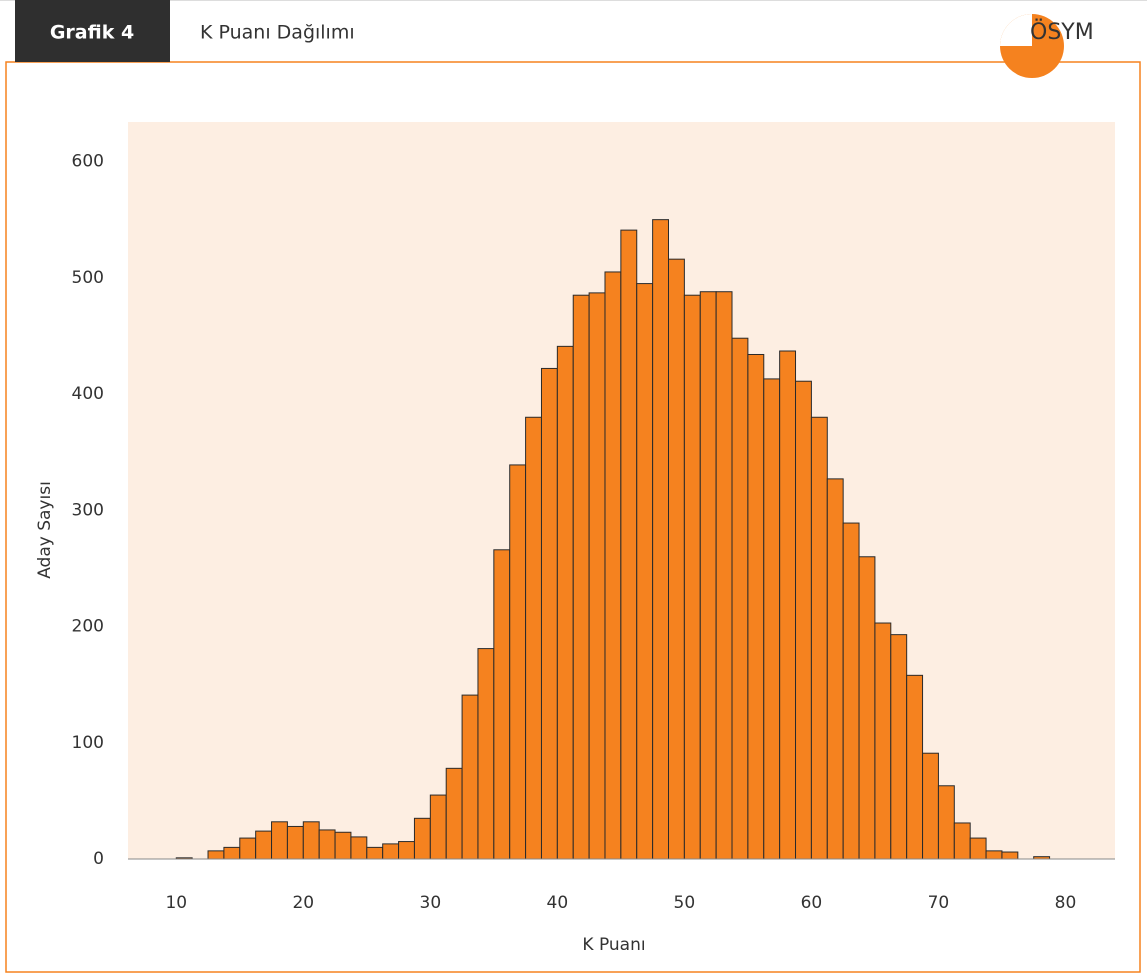 This screenshot has width=1147, height=973. I want to click on x-tick-label: 80, so click(1066, 903).